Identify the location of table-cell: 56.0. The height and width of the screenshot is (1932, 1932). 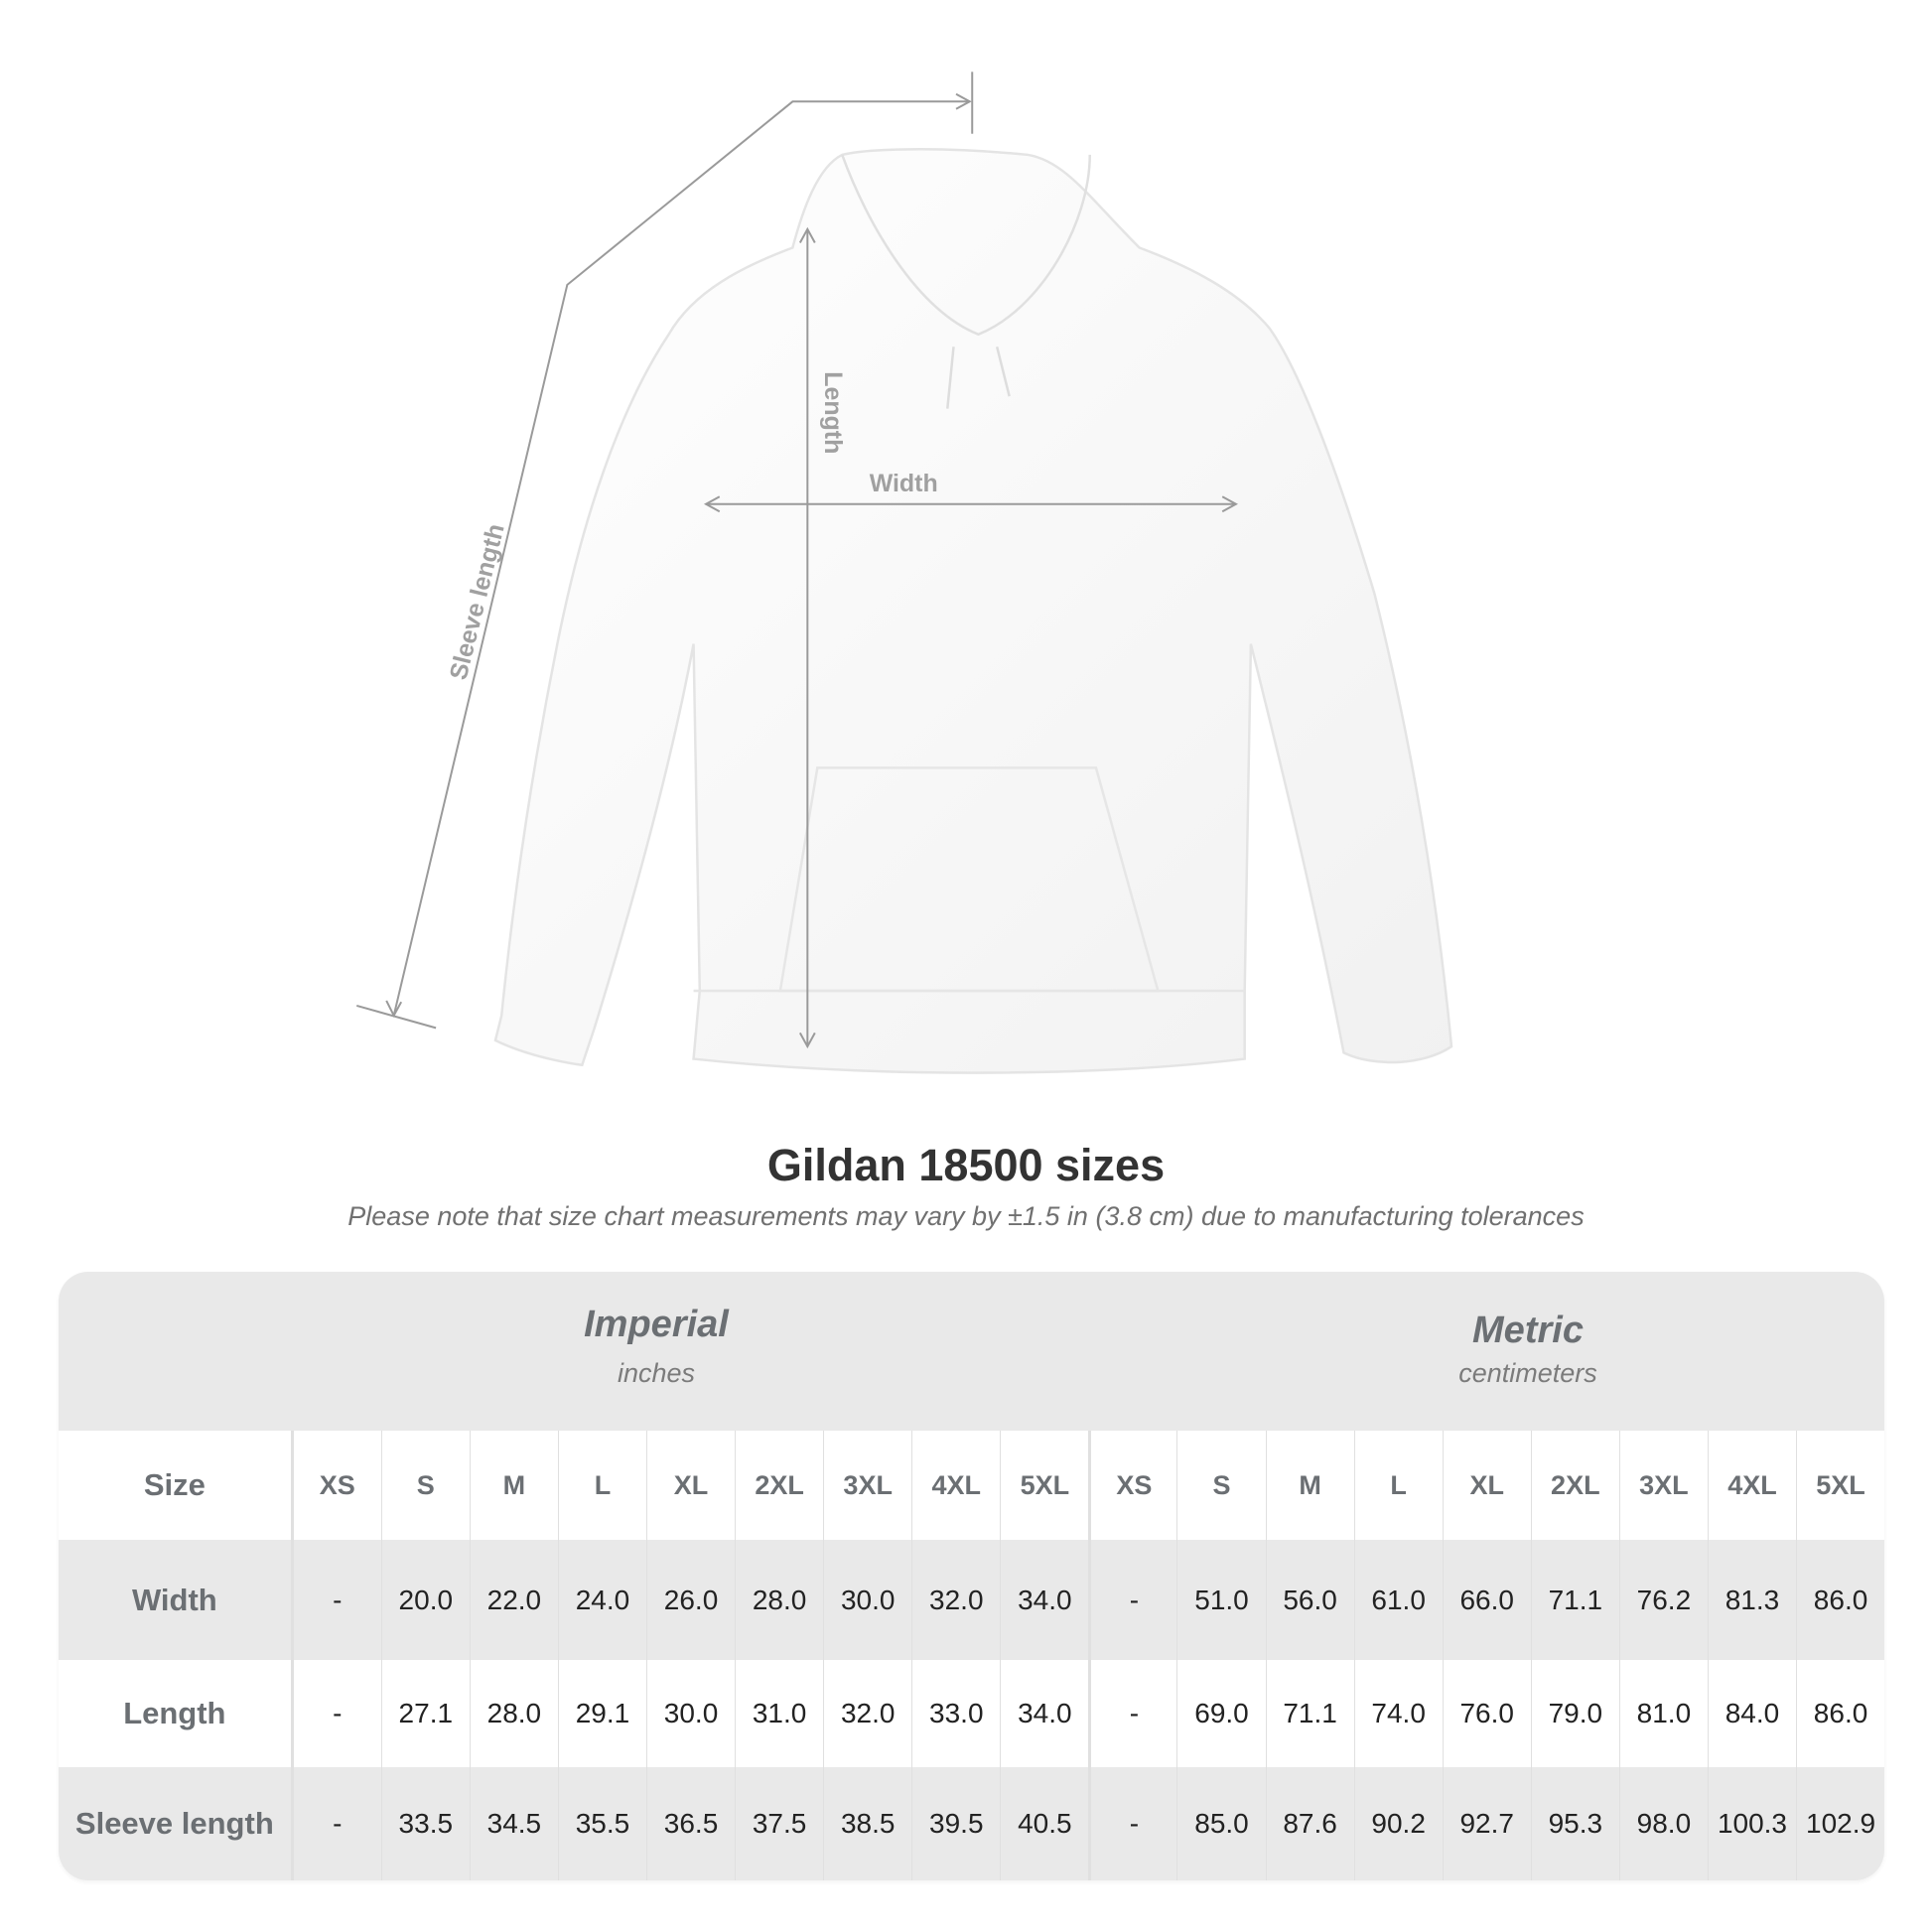
(1310, 1600).